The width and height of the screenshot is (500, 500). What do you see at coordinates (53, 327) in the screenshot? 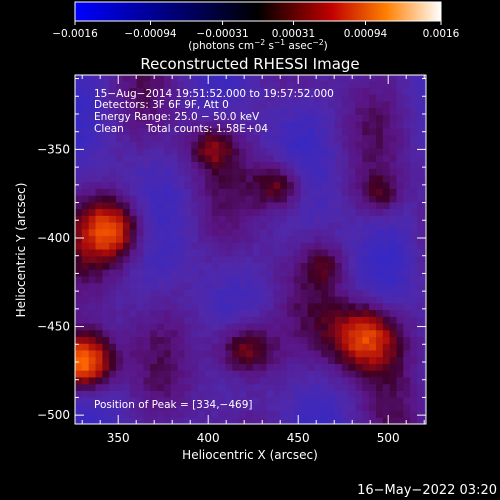
I see `y-tick-label: −450` at bounding box center [53, 327].